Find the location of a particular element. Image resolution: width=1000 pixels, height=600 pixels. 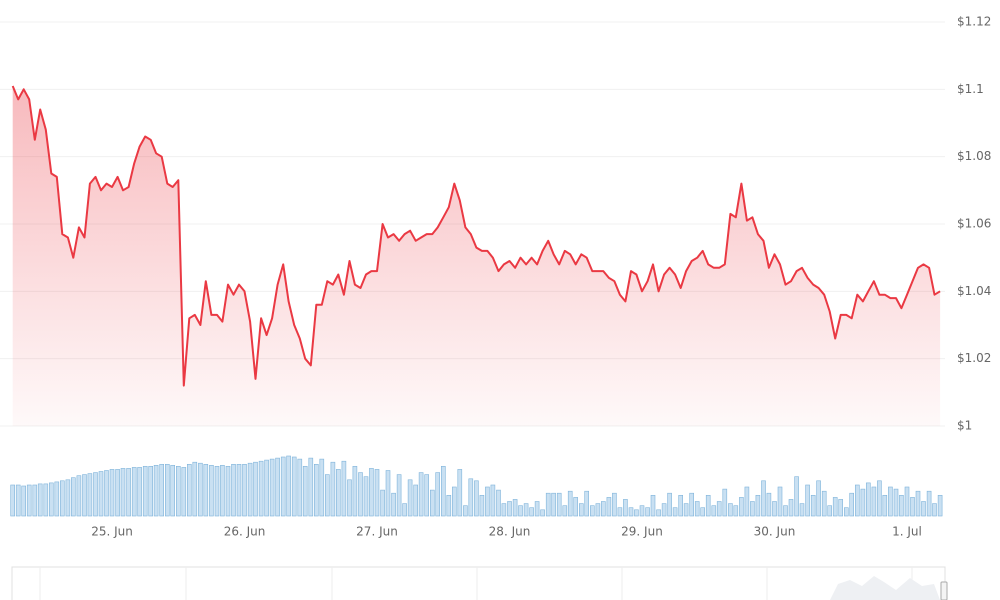

navigator-preview is located at coordinates (885, 588).